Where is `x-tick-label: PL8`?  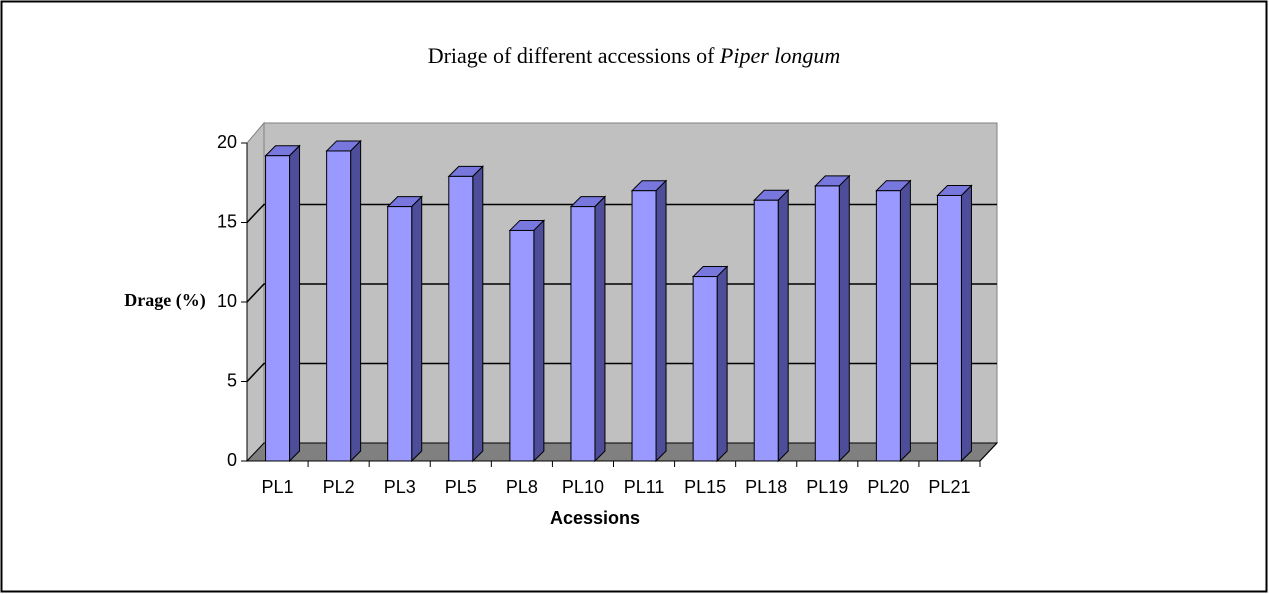
x-tick-label: PL8 is located at coordinates (522, 487).